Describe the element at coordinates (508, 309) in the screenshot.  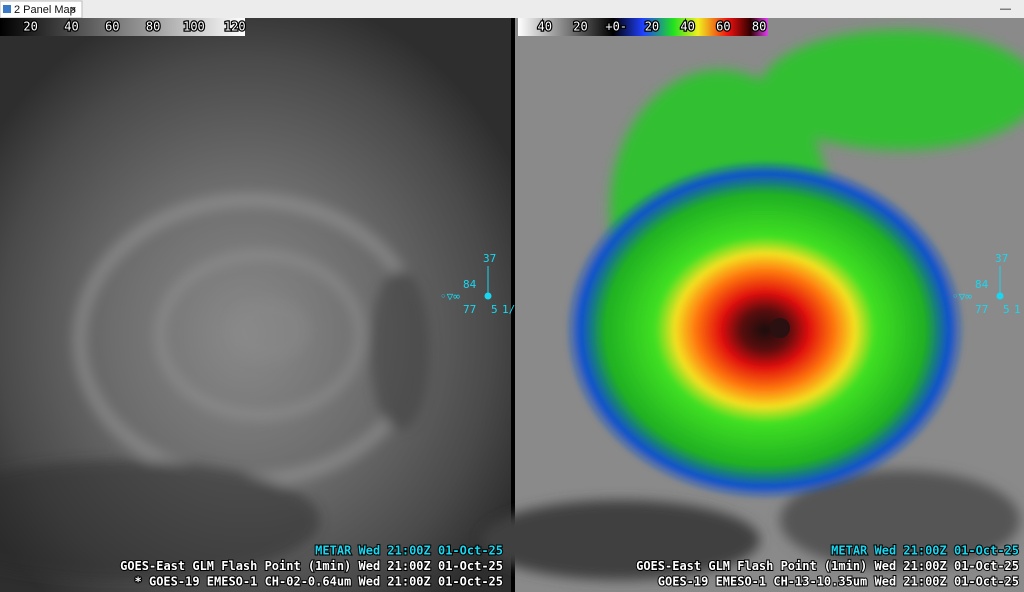
I see `visibility: 1/` at that location.